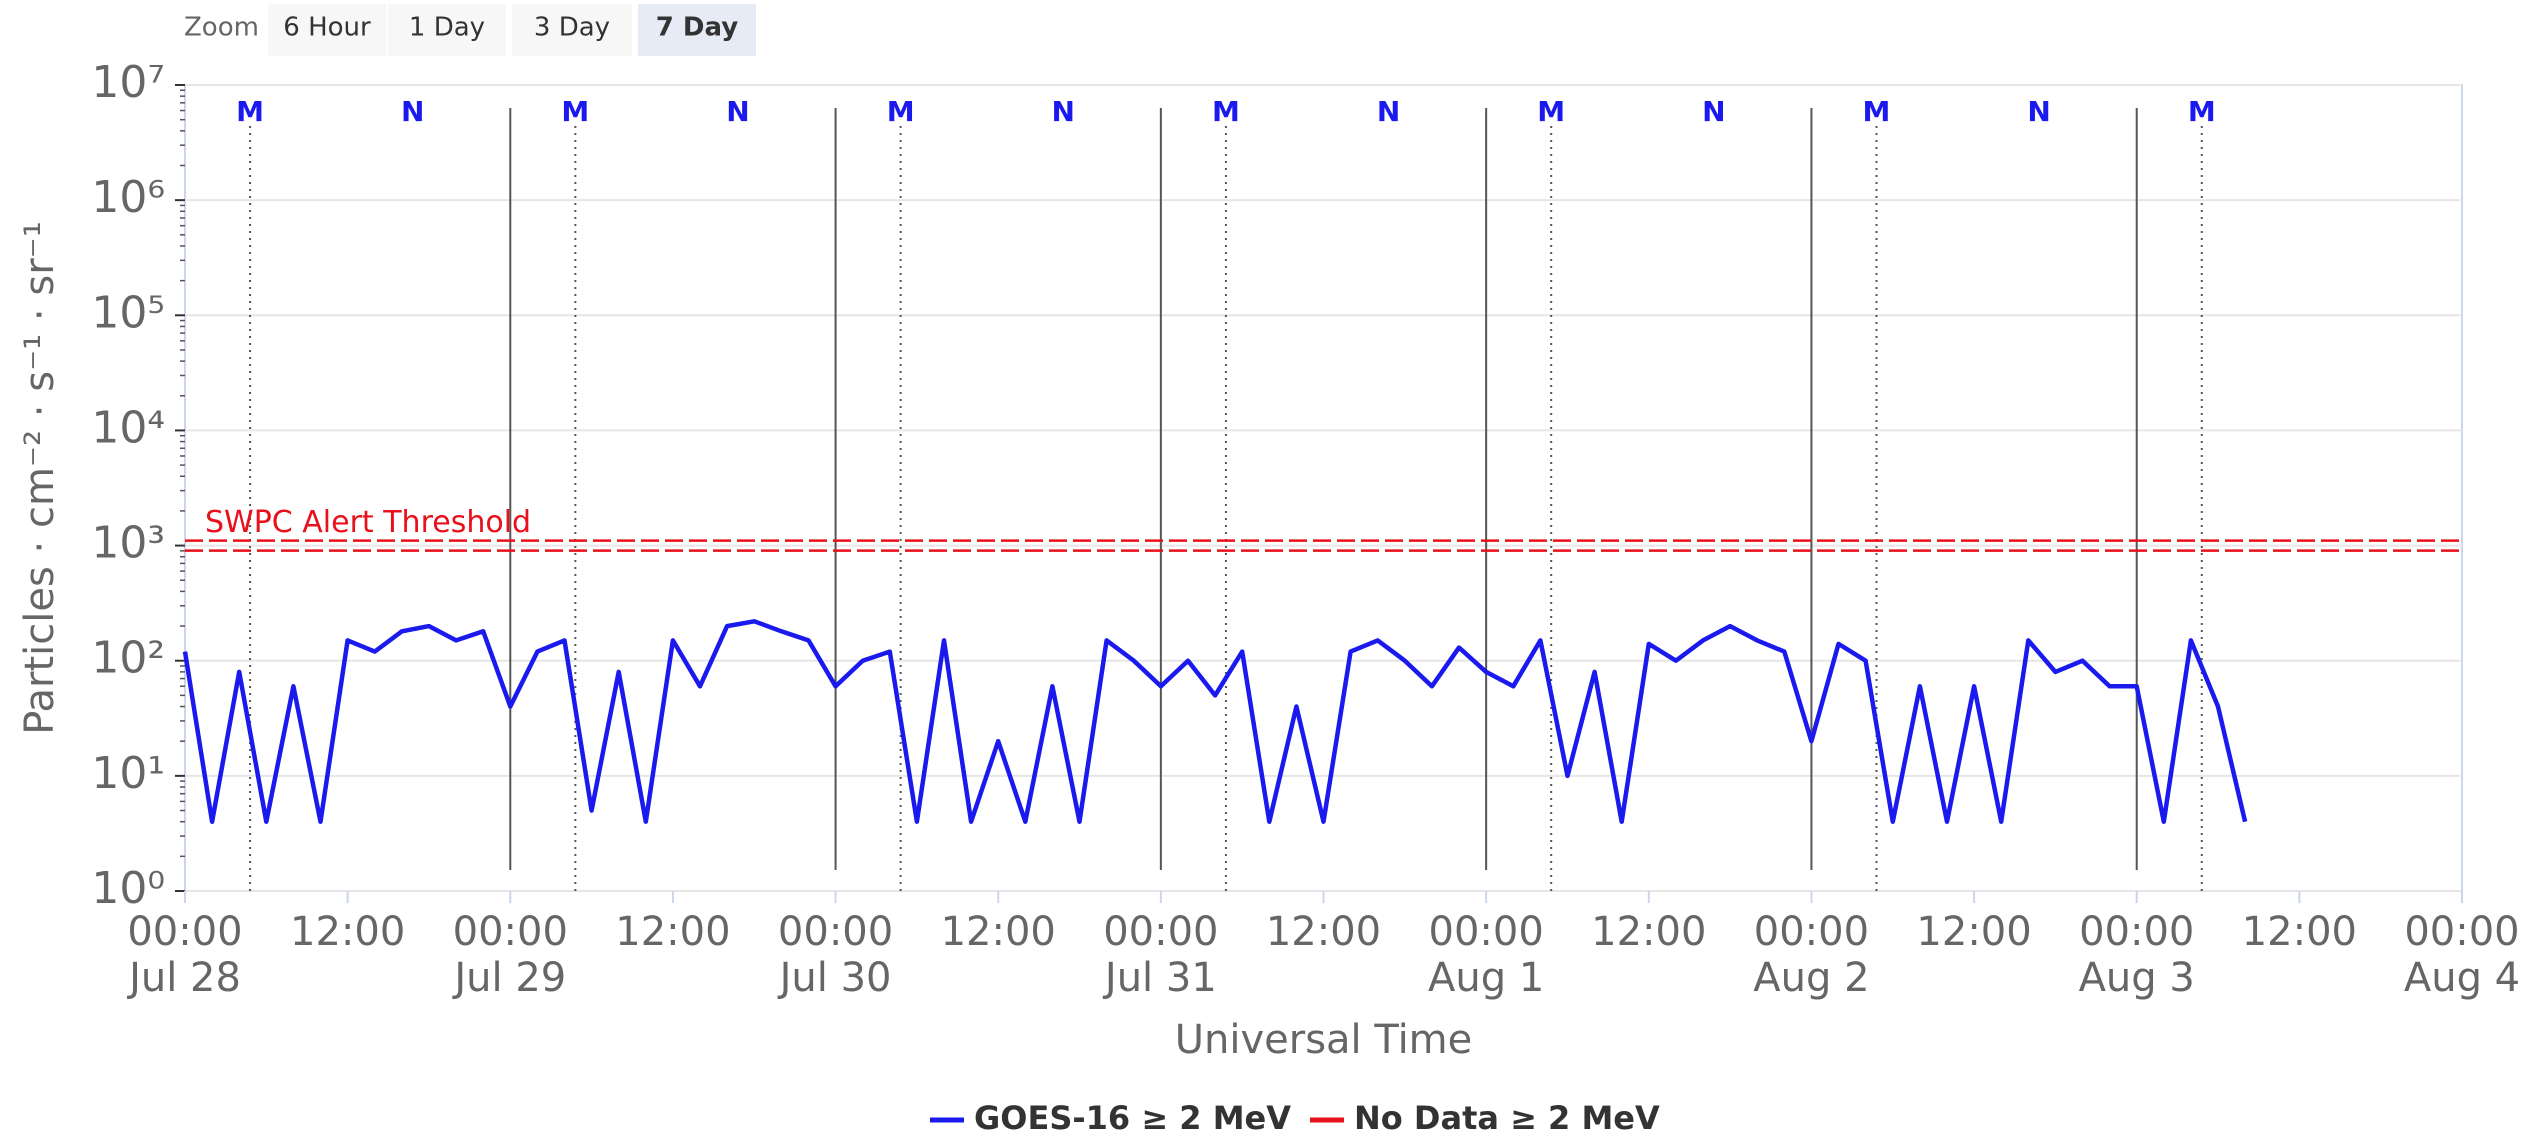 This screenshot has height=1139, width=2526. I want to click on y-axis-title: Particles · cm⁻² · s⁻¹ · sr⁻¹, so click(40, 478).